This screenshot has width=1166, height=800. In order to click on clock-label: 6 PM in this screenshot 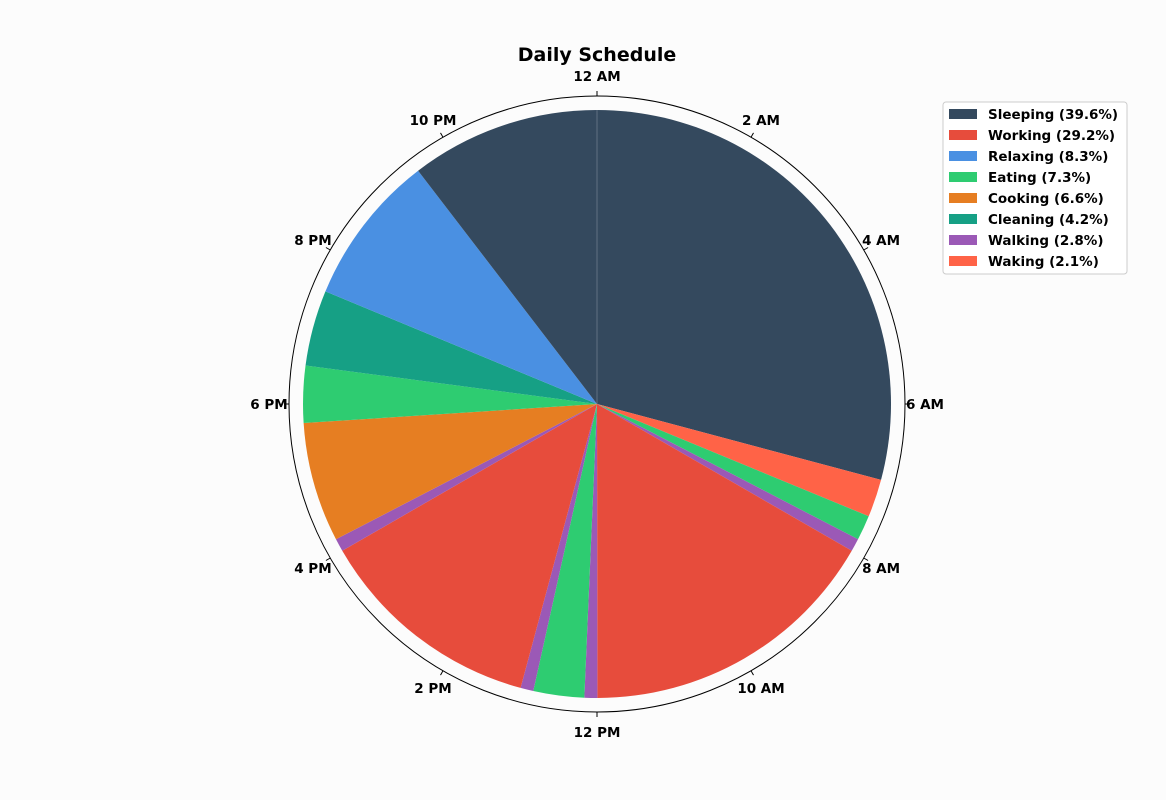, I will do `click(268, 405)`.